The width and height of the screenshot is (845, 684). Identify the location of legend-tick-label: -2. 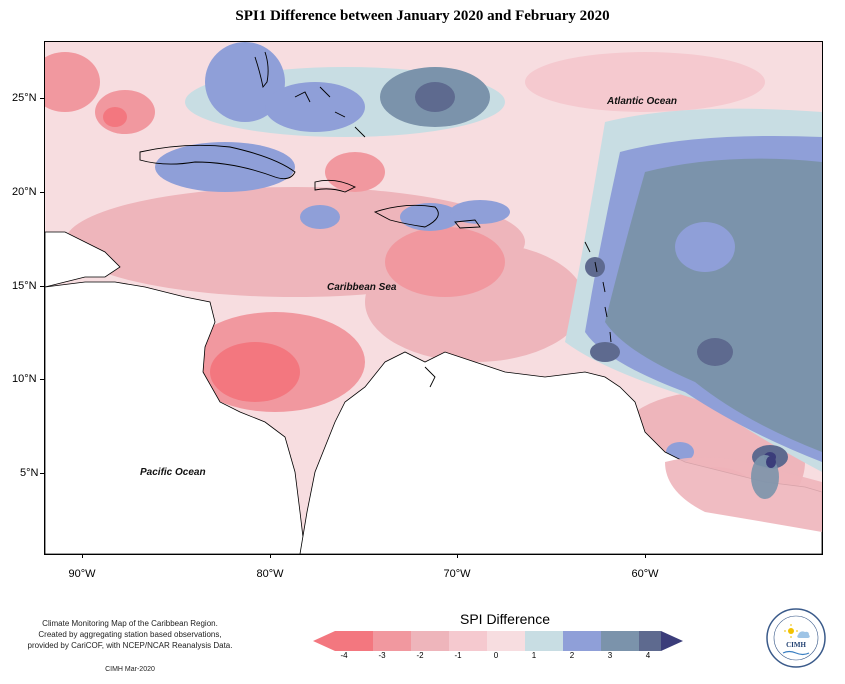
(420, 655).